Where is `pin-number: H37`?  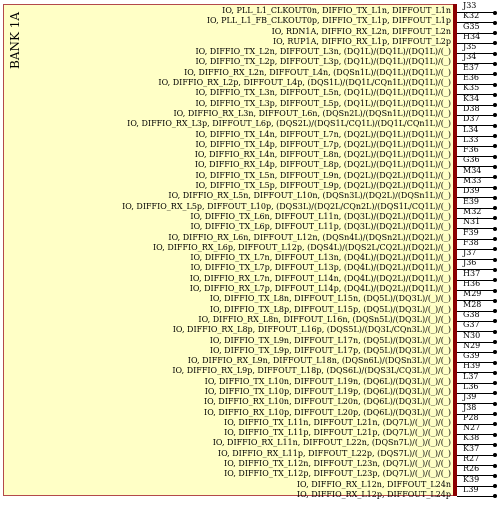 pin-number: H37 is located at coordinates (472, 273).